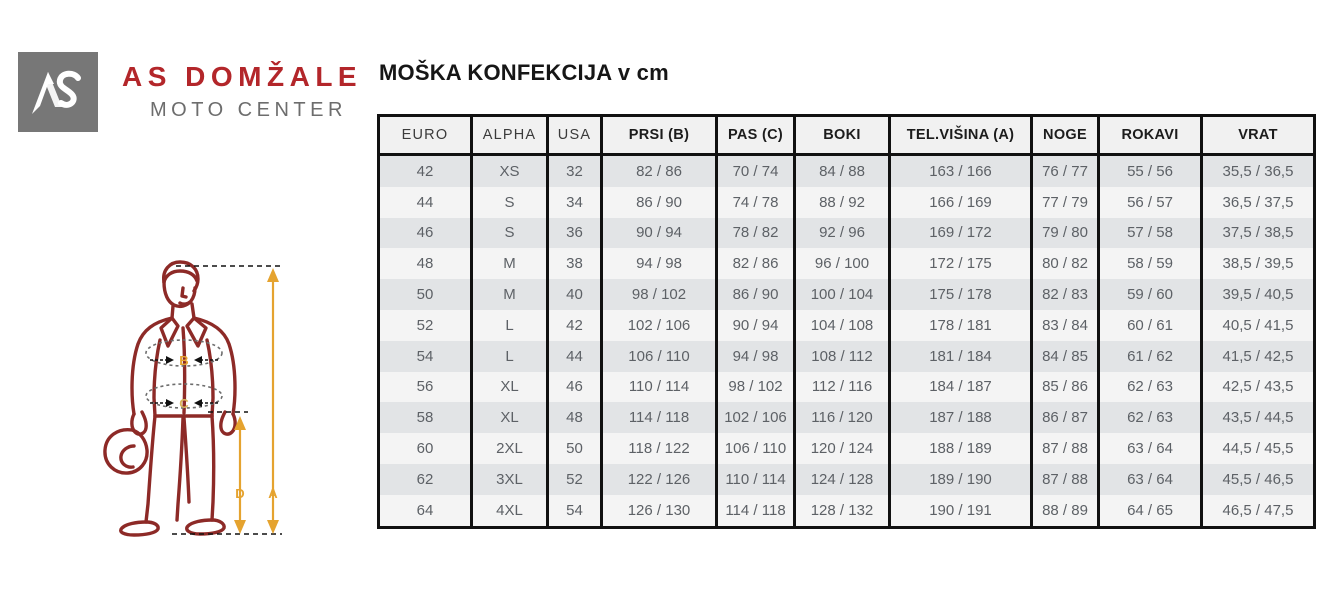 This screenshot has height=595, width=1339. Describe the element at coordinates (242, 77) in the screenshot. I see `brand-name: AS DOMŽALE` at that location.